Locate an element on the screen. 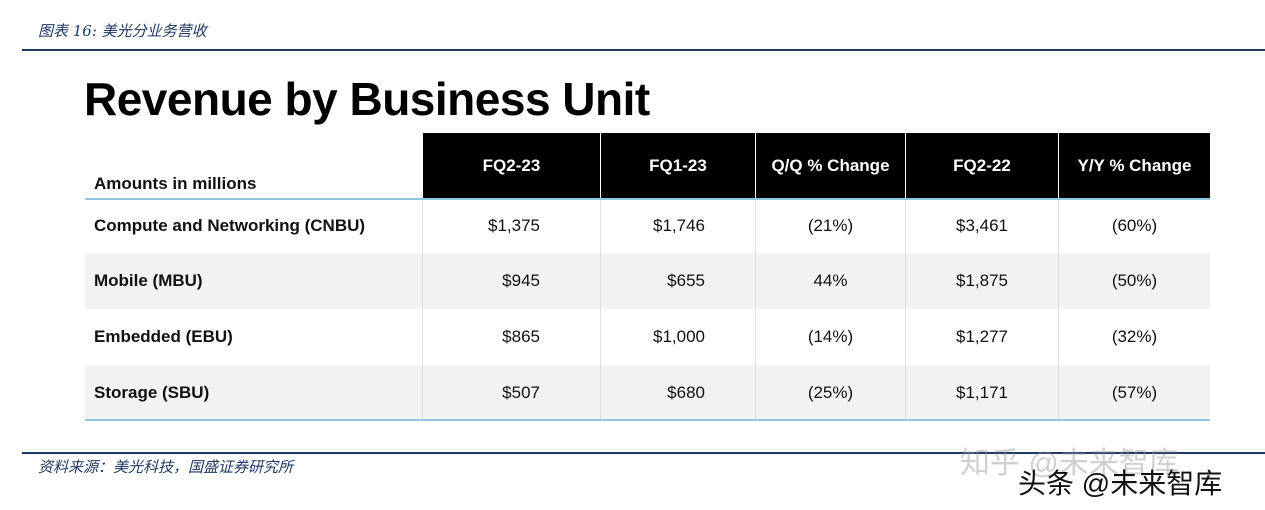  table-cell: $1,375 is located at coordinates (511, 225).